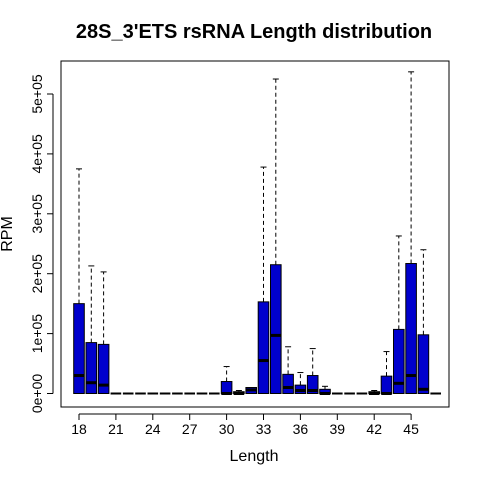 The height and width of the screenshot is (480, 480). I want to click on chart-title: 28S_3'ETS rsRNA Length distribution, so click(254, 32).